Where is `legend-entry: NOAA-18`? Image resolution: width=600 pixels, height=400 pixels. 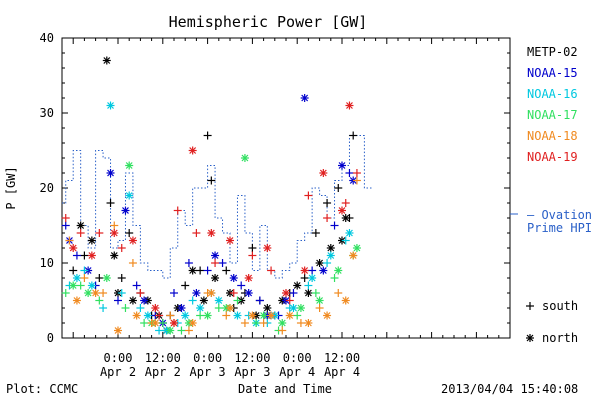 legend-entry: NOAA-18 is located at coordinates (552, 136).